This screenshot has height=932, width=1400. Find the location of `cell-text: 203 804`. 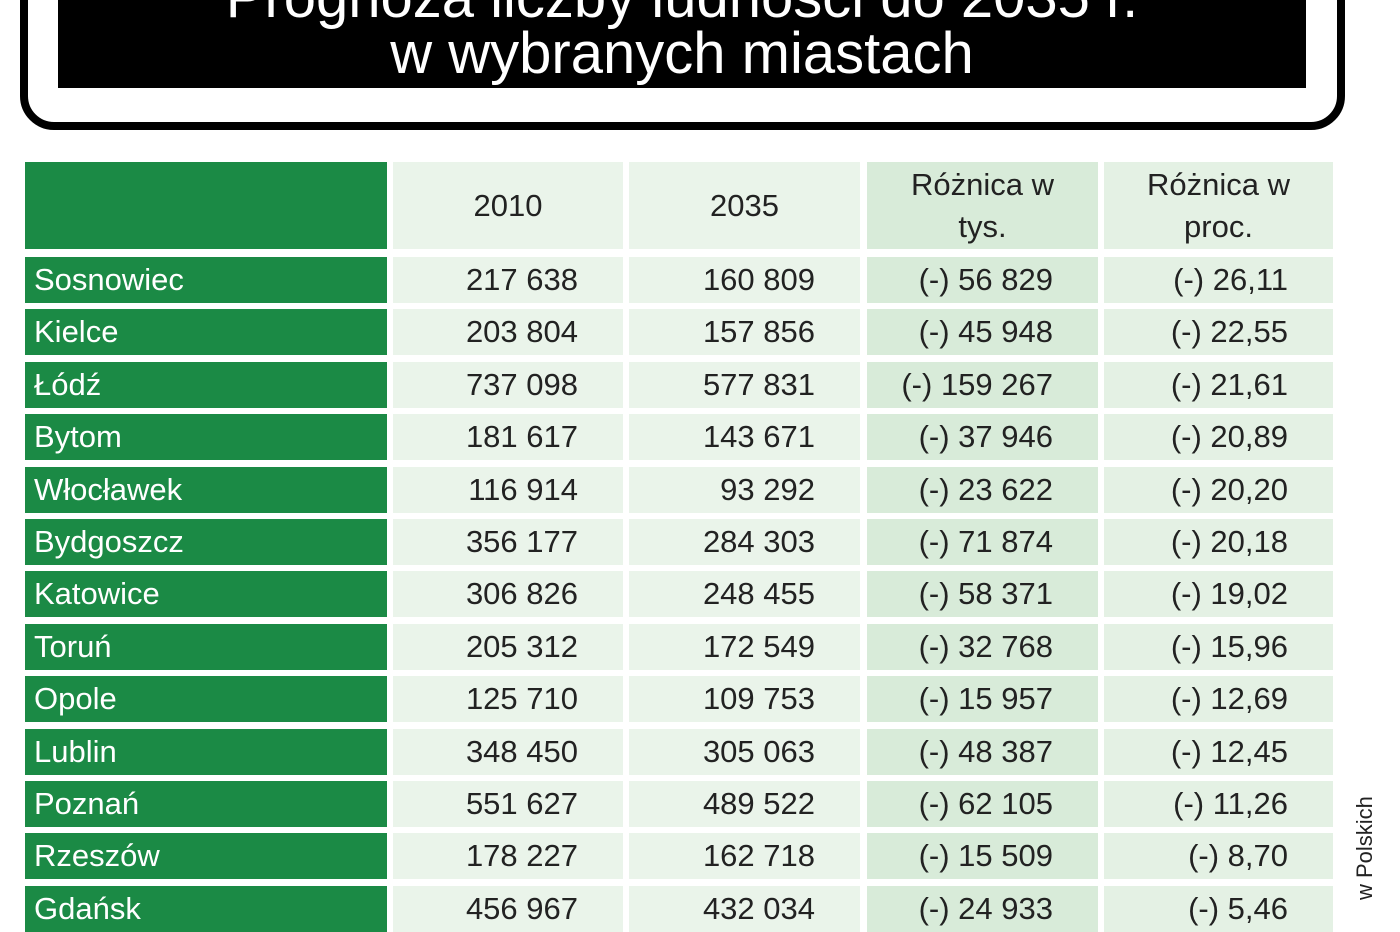

cell-text: 203 804 is located at coordinates (521, 332).